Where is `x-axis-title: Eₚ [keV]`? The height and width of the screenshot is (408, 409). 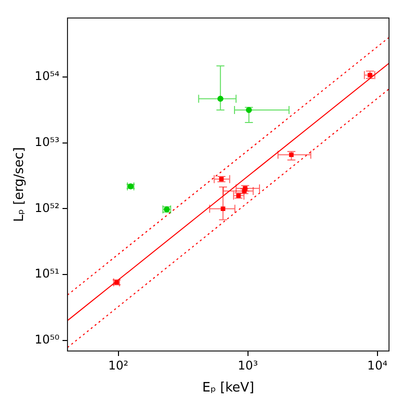
x-axis-title: Eₚ [keV] is located at coordinates (228, 388).